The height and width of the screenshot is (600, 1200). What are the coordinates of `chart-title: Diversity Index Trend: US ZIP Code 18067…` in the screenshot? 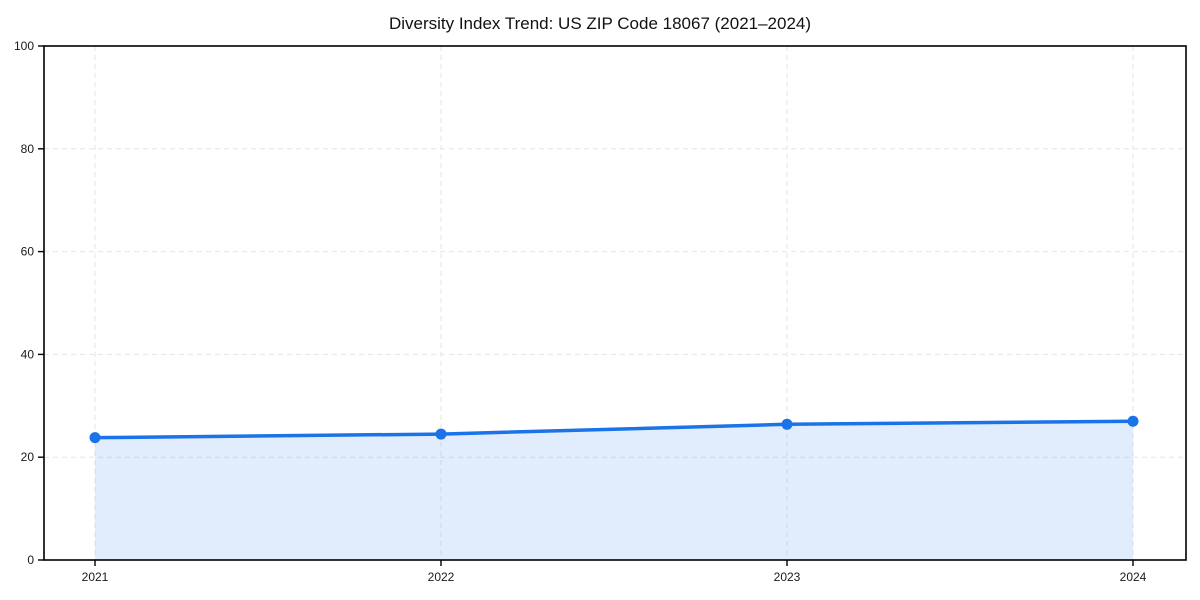 It's located at (600, 23).